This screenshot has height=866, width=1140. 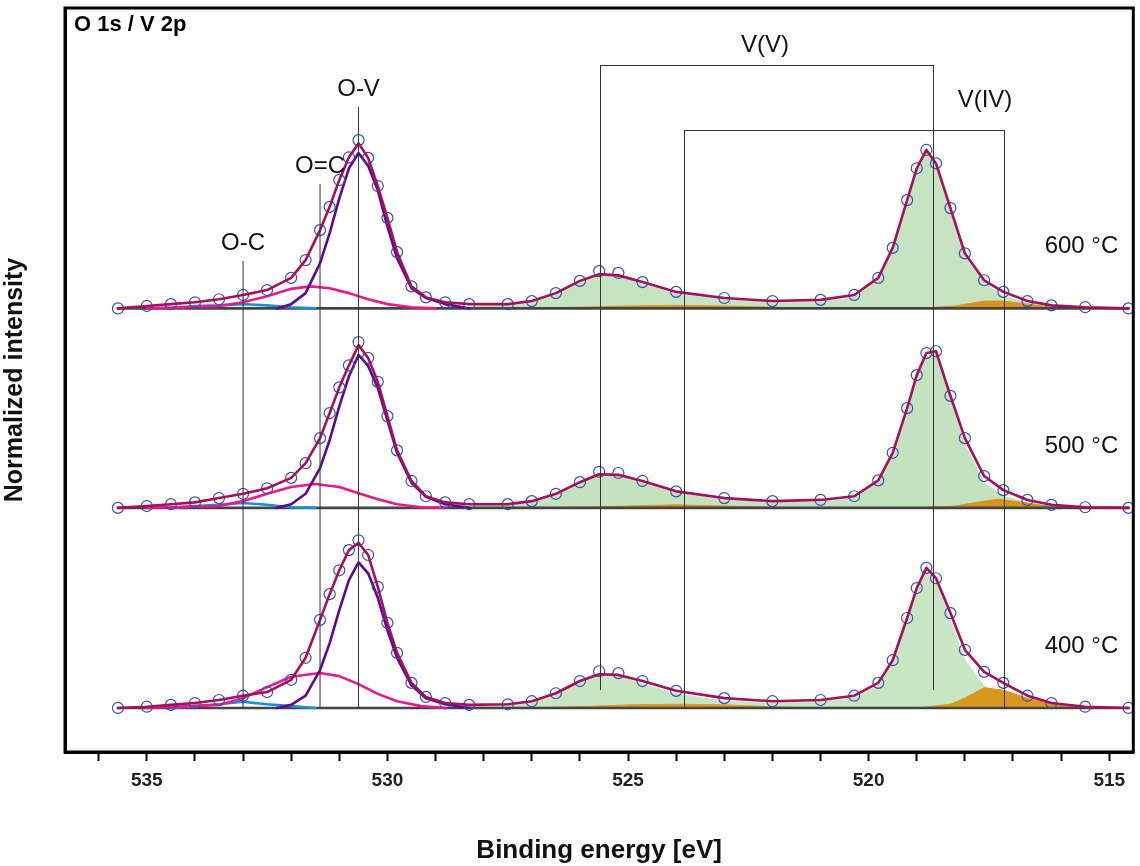 I want to click on x-axis-title: Binding energy [eV], so click(x=599, y=848).